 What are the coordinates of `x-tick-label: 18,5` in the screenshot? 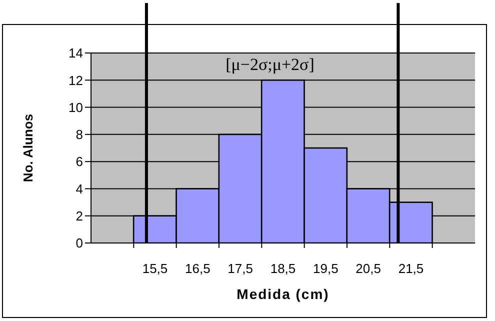 It's located at (283, 268).